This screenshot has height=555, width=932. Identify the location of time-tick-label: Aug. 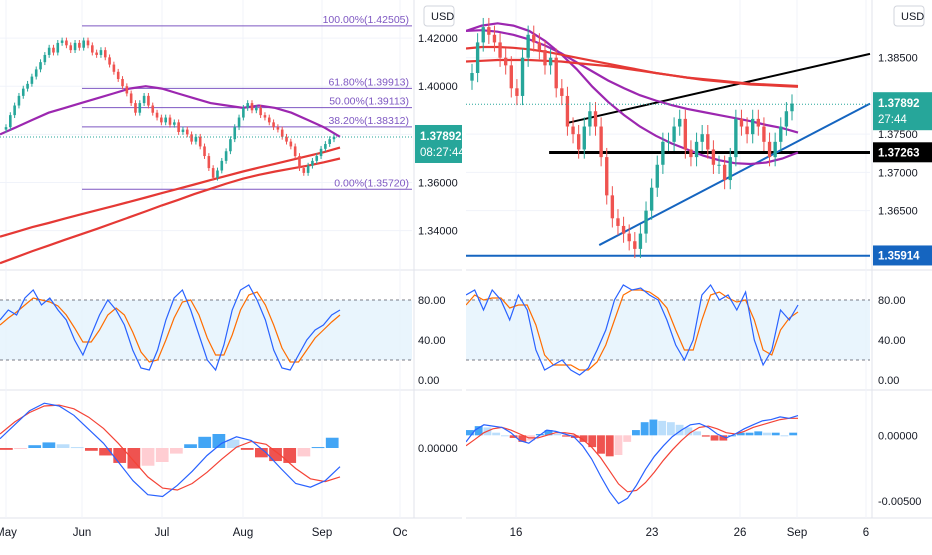
(243, 533).